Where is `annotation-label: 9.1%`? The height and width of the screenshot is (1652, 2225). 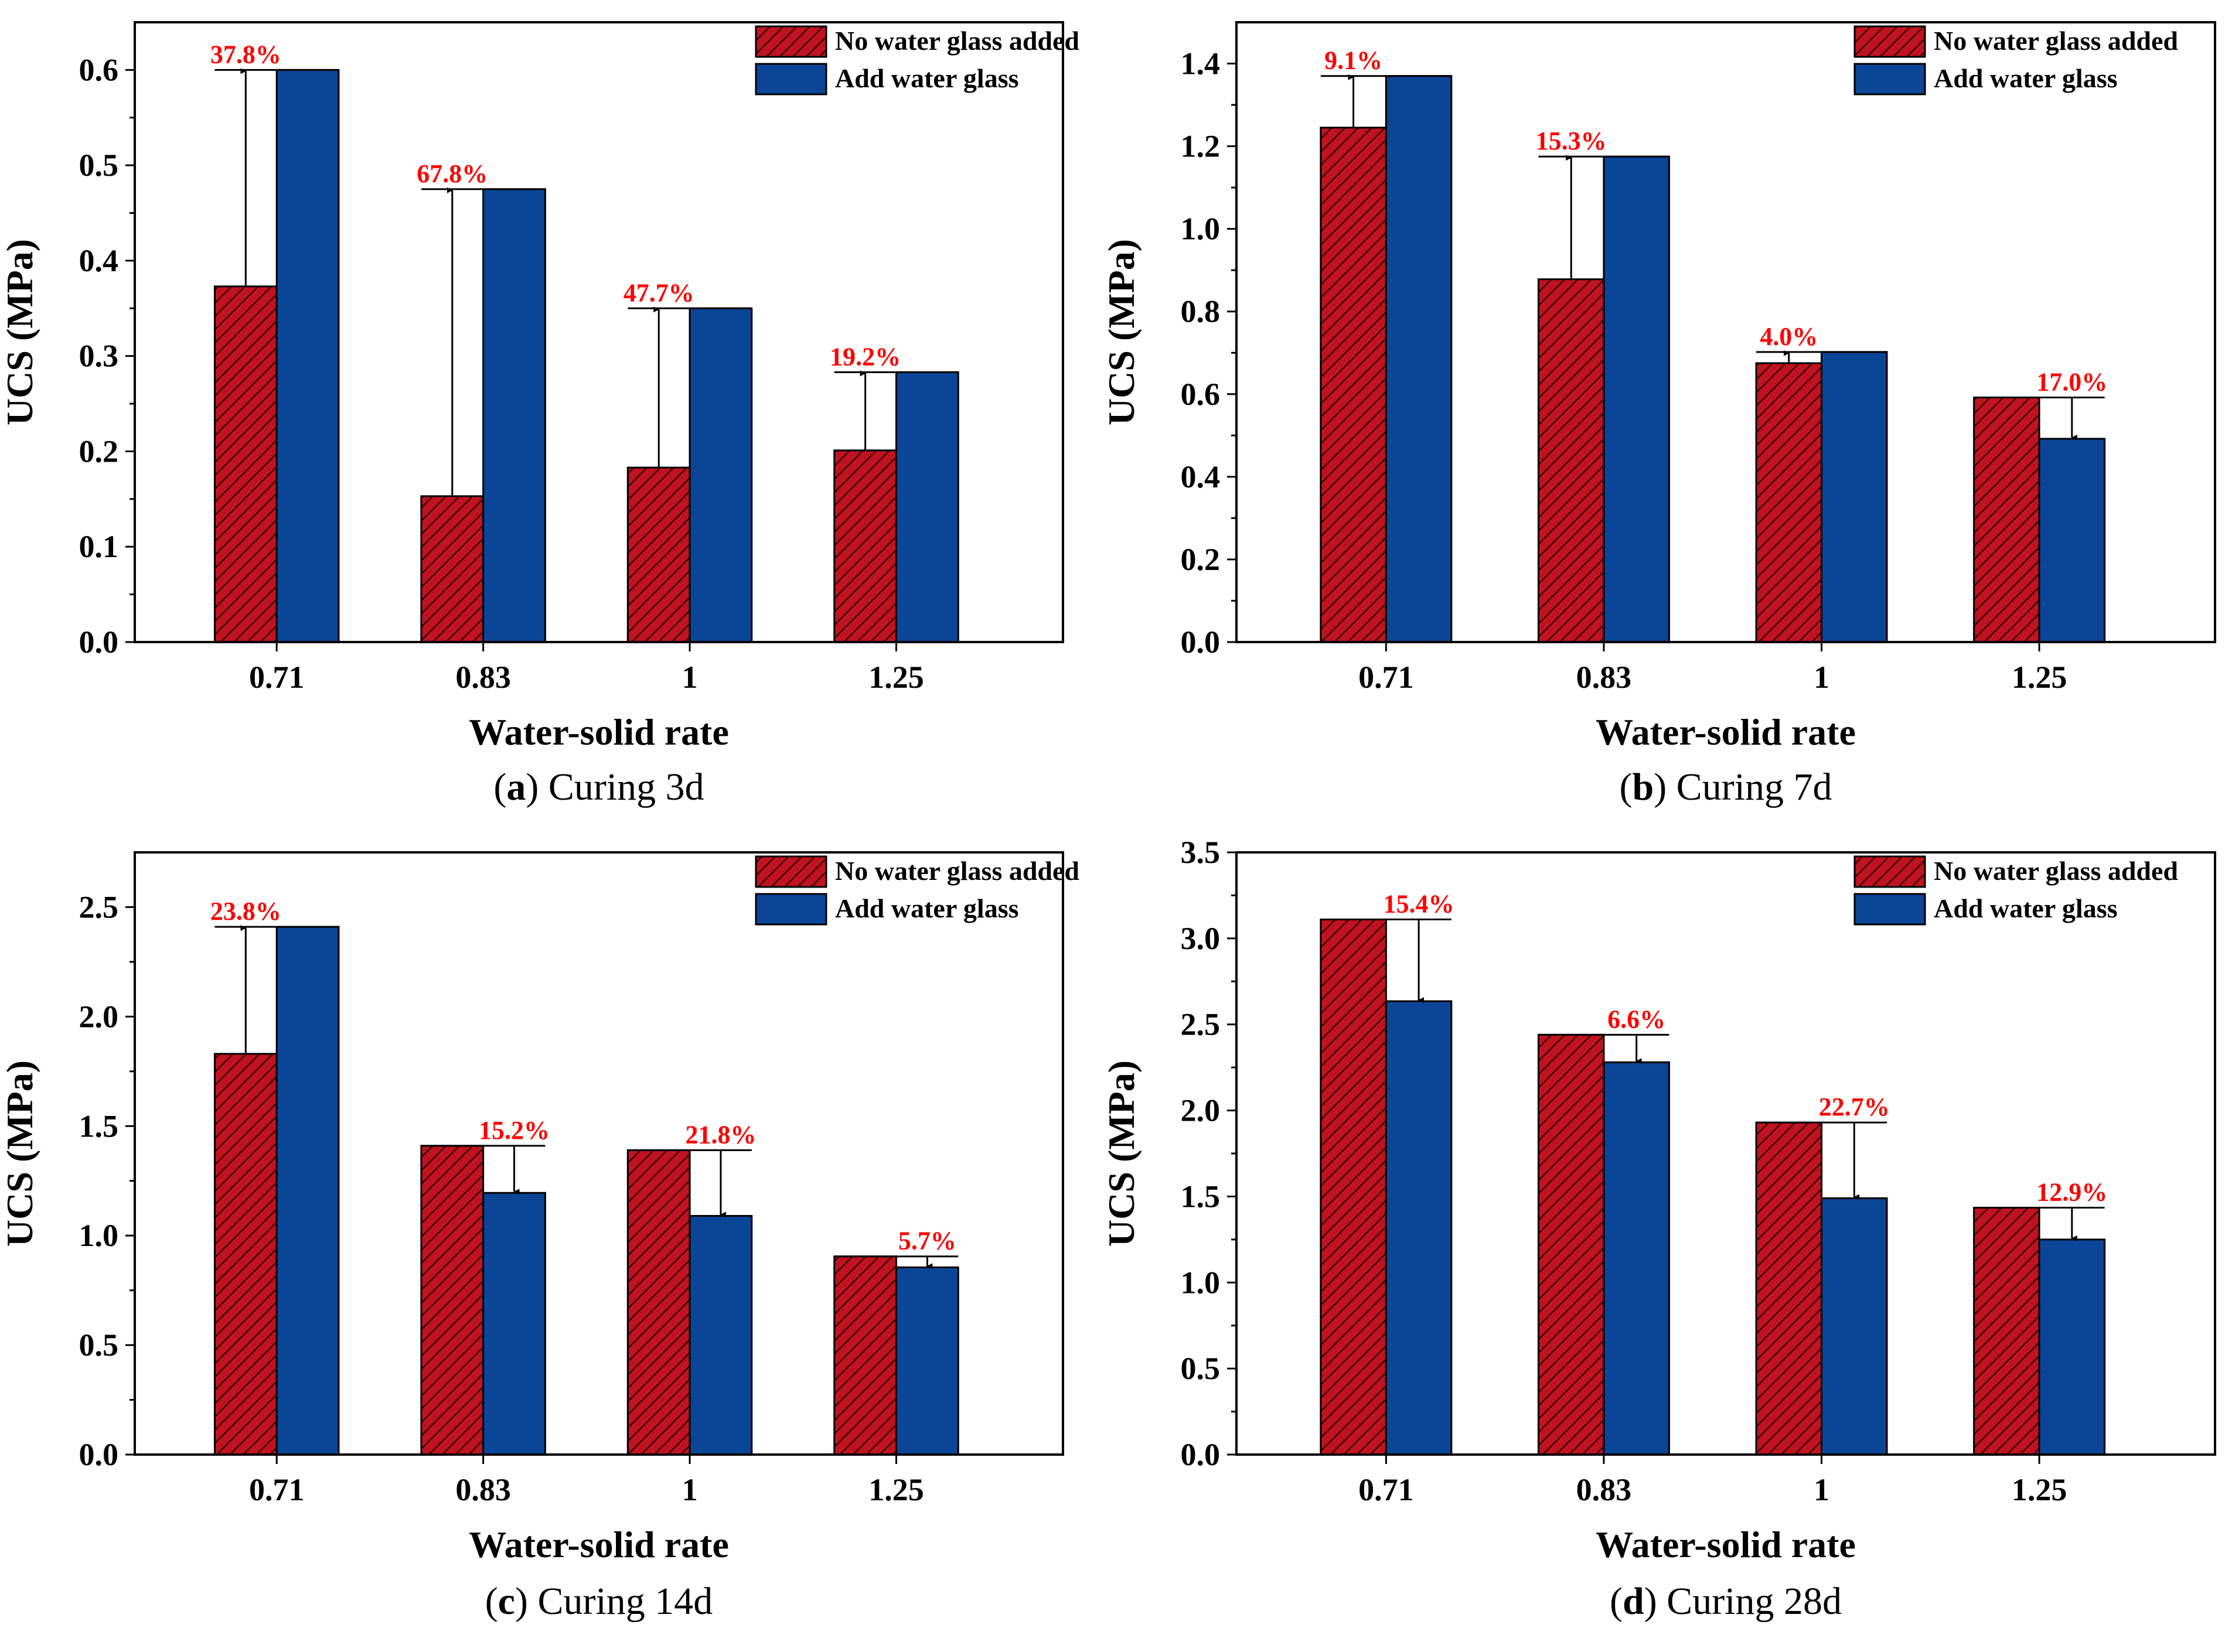
annotation-label: 9.1% is located at coordinates (1353, 60).